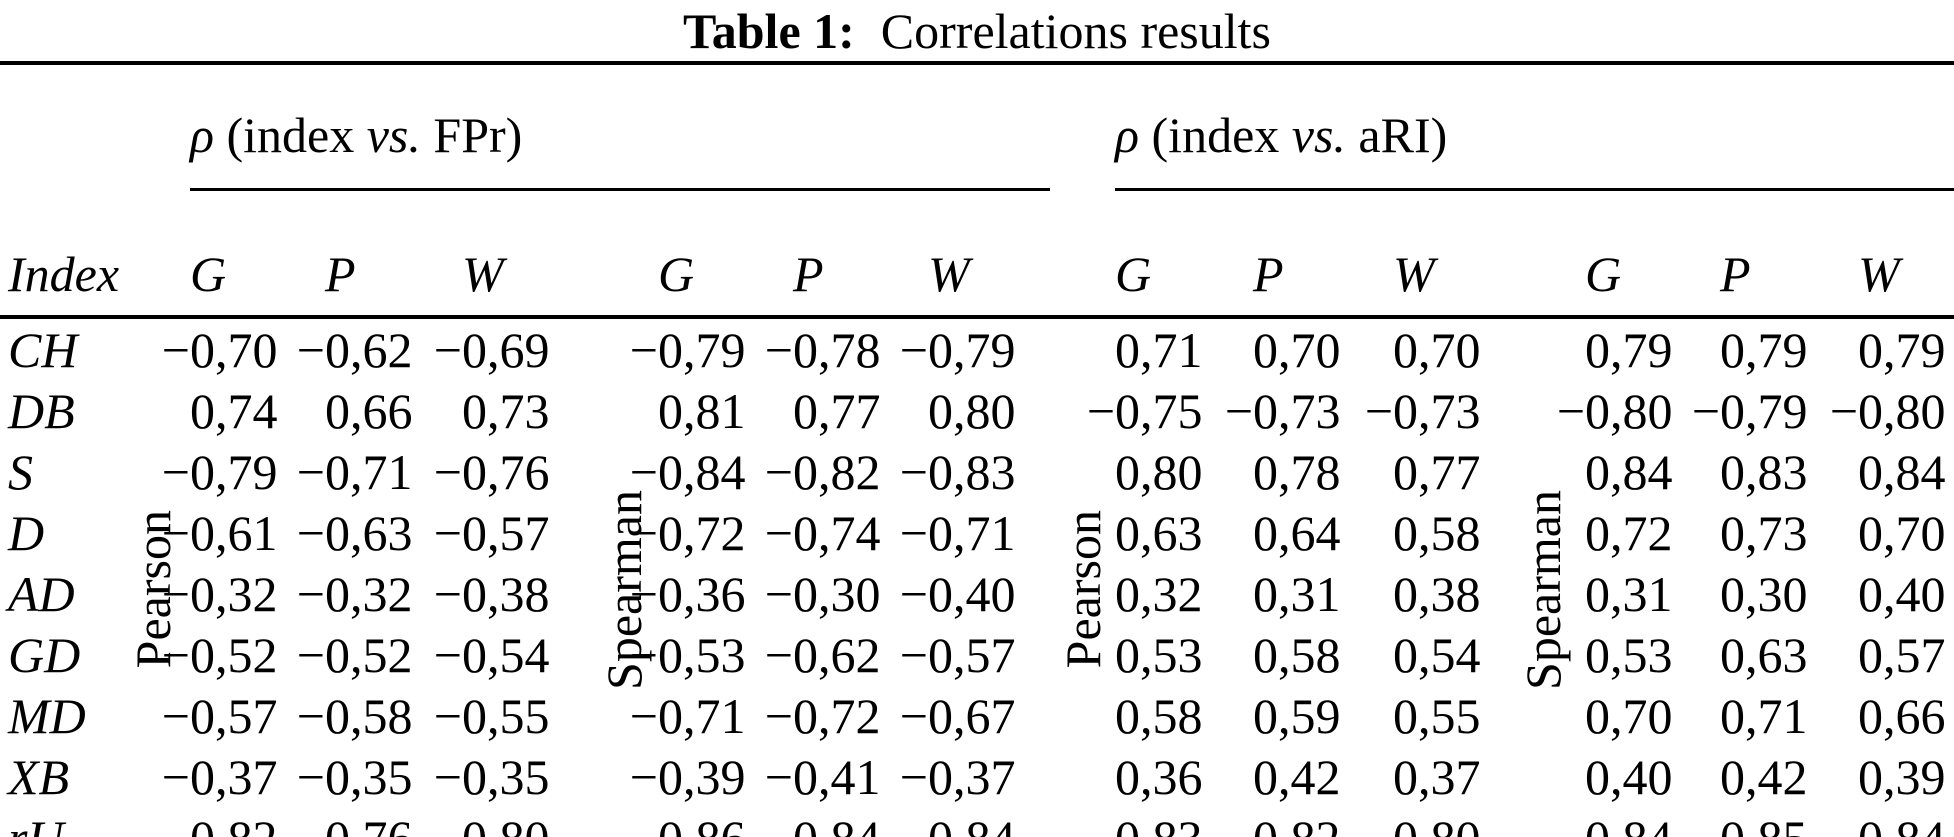 The image size is (1954, 837). What do you see at coordinates (41, 410) in the screenshot?
I see `row-label: DB` at bounding box center [41, 410].